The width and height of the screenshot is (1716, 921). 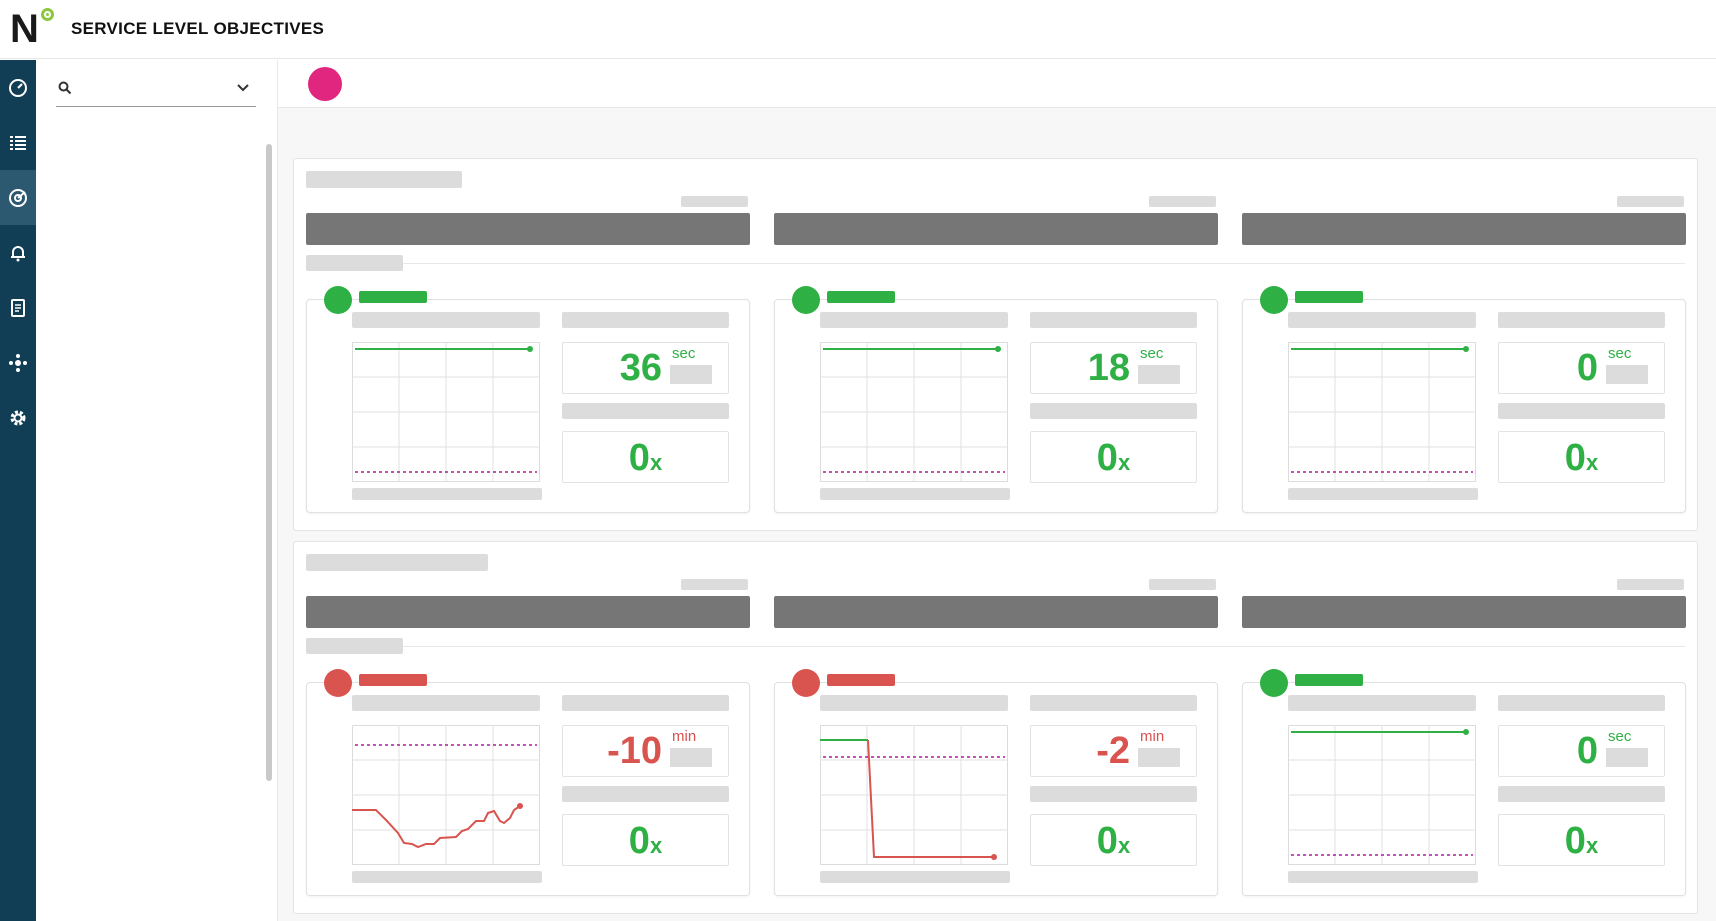 What do you see at coordinates (269, 462) in the screenshot?
I see `scrollbar` at bounding box center [269, 462].